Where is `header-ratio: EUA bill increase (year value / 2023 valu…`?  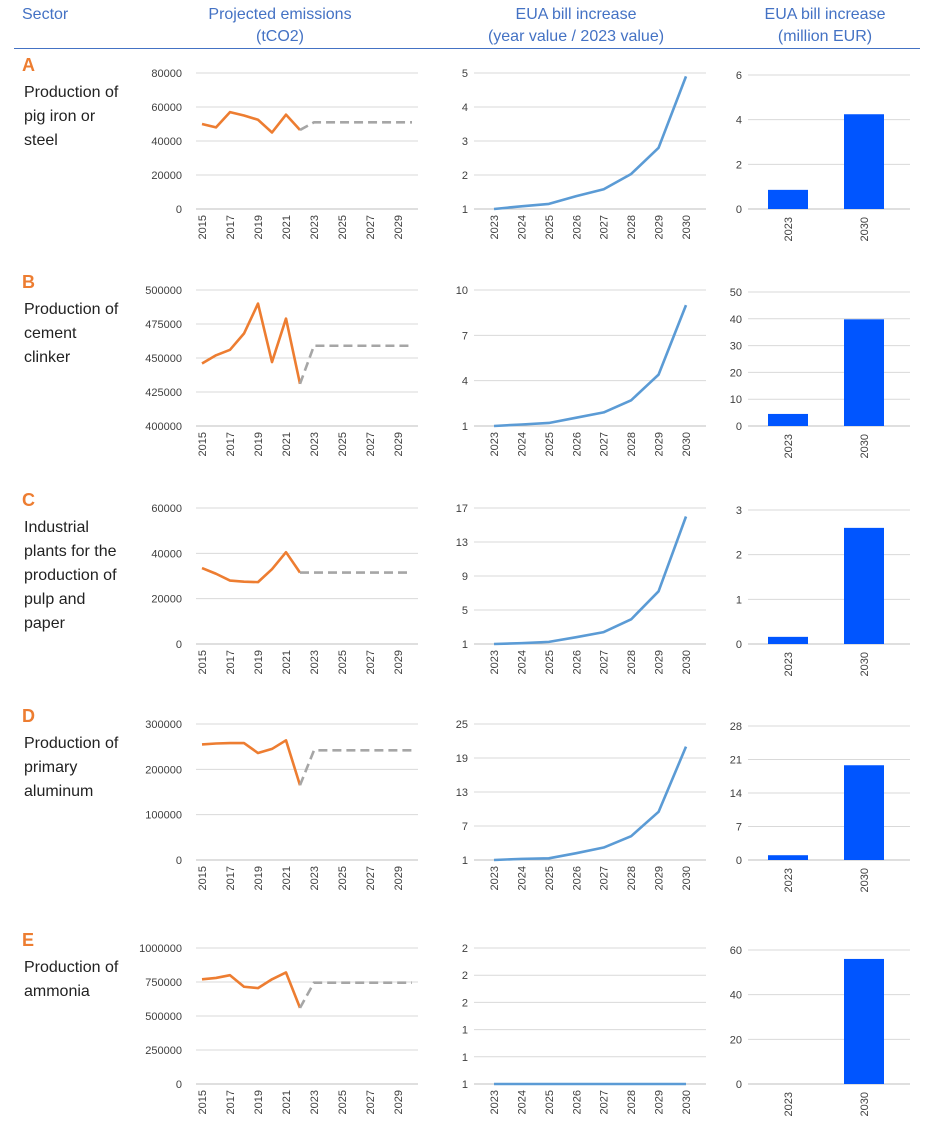
header-ratio: EUA bill increase (year value / 2023 valu… is located at coordinates (576, 25).